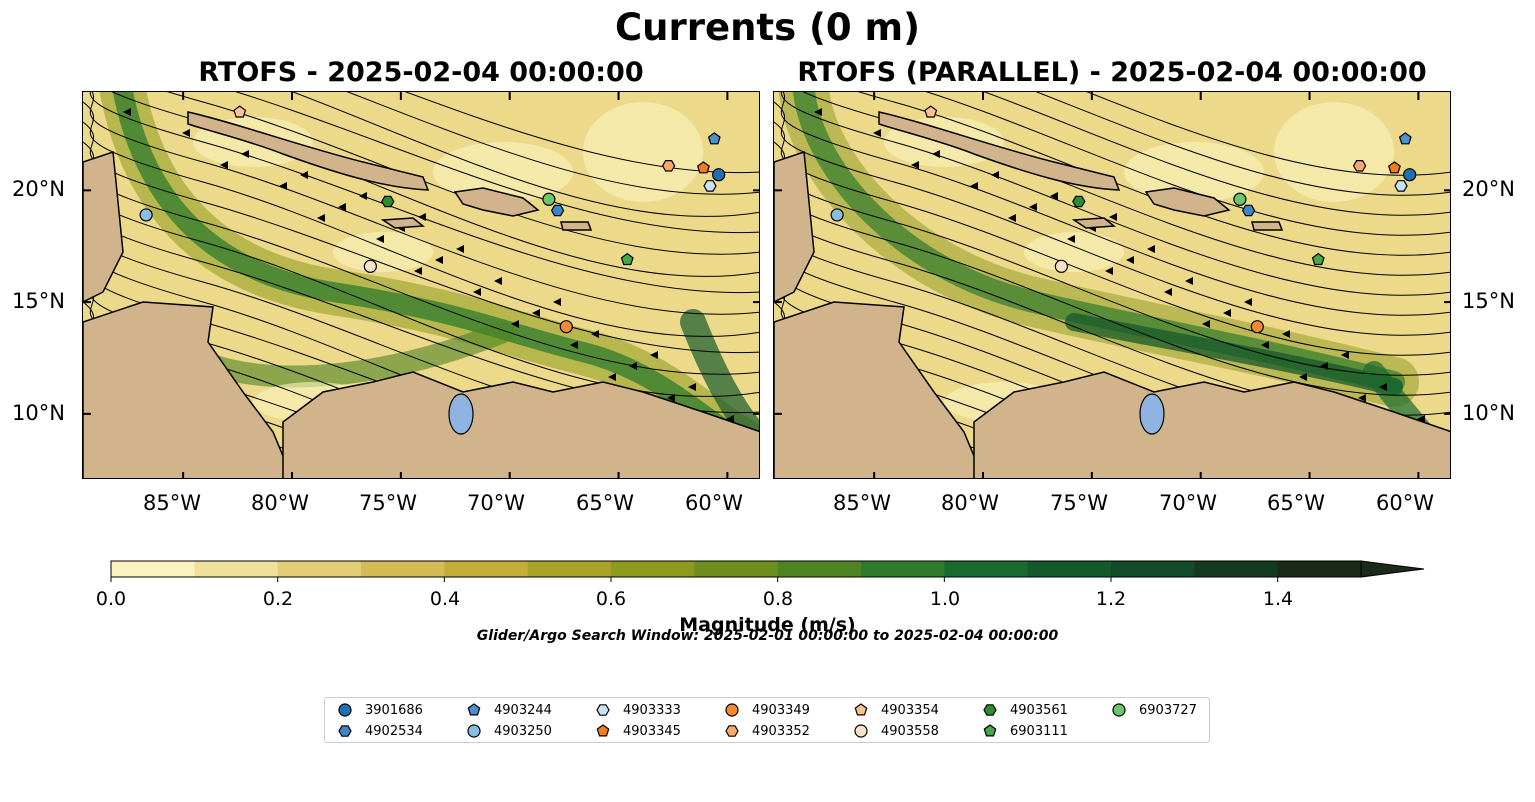 The width and height of the screenshot is (1535, 802). Describe the element at coordinates (1025, 710) in the screenshot. I see `legend-entry-4903561: 4903561` at that location.